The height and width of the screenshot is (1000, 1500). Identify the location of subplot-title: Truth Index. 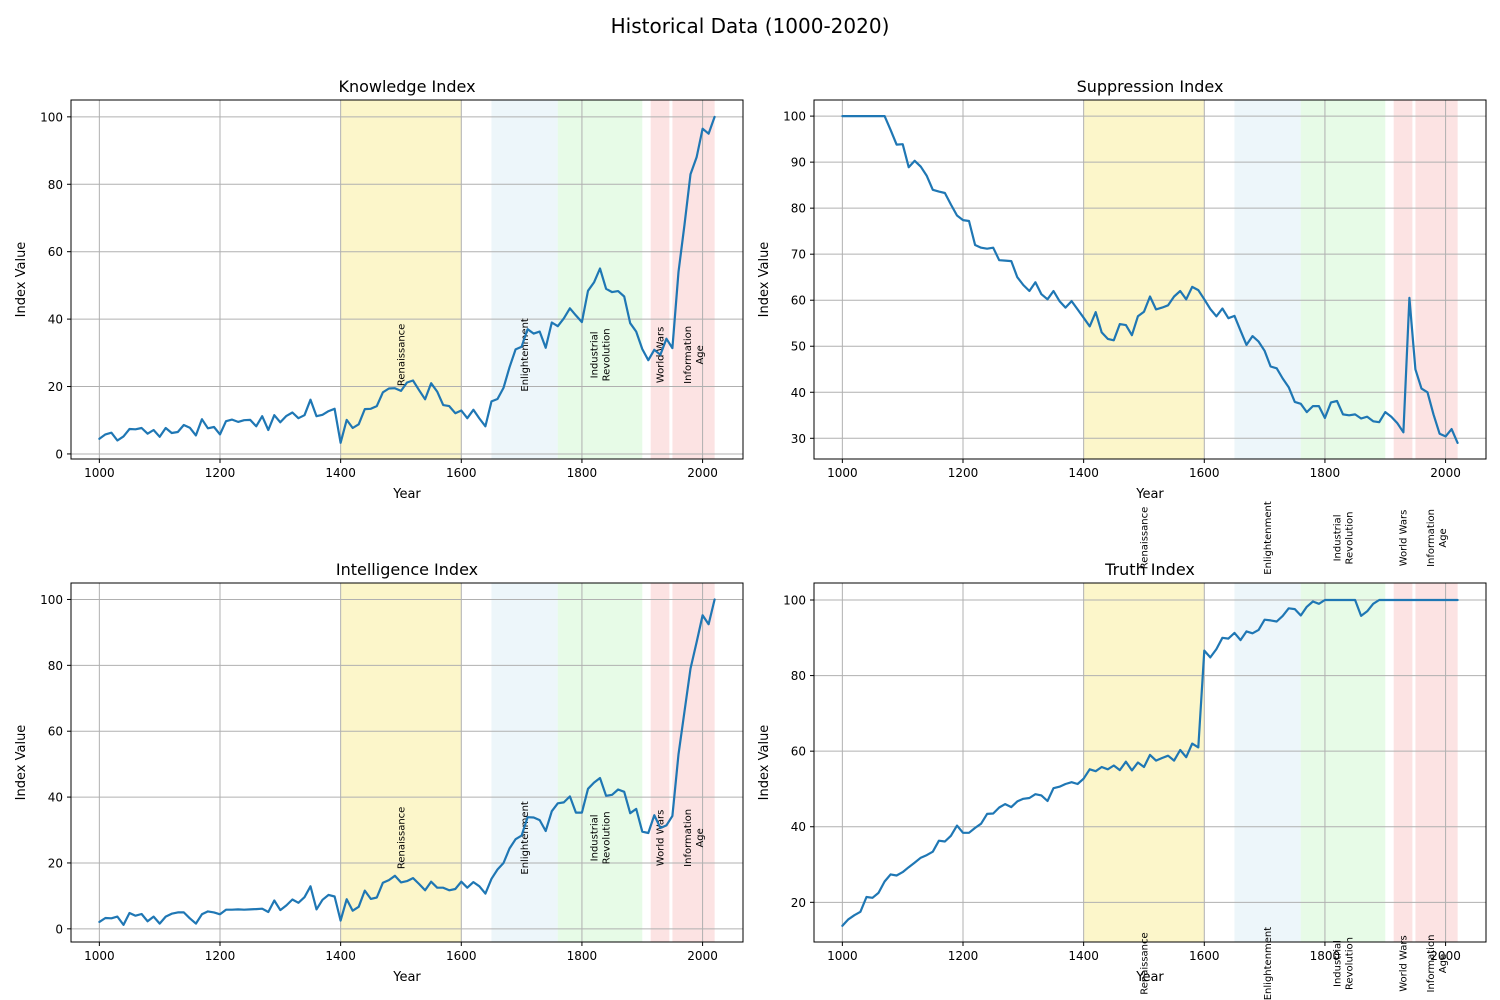
(1149, 569).